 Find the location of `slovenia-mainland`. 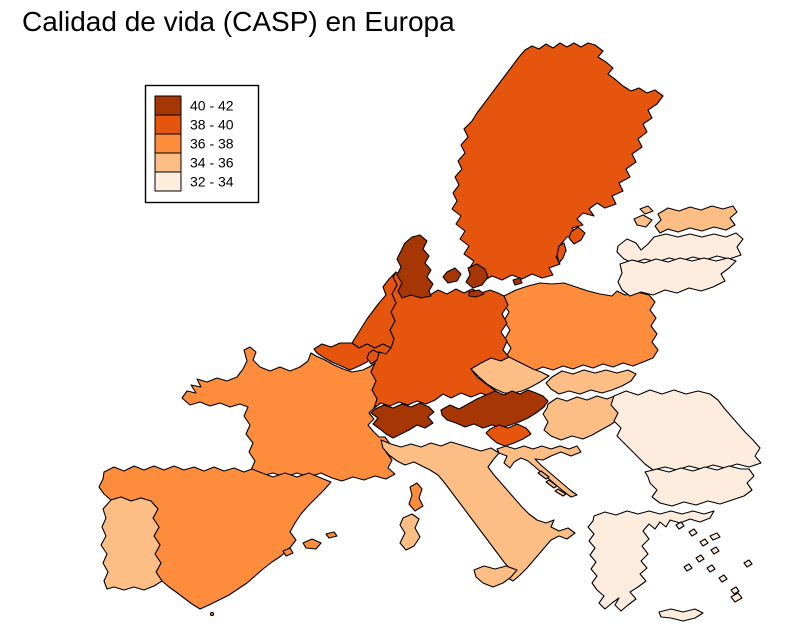

slovenia-mainland is located at coordinates (508, 435).